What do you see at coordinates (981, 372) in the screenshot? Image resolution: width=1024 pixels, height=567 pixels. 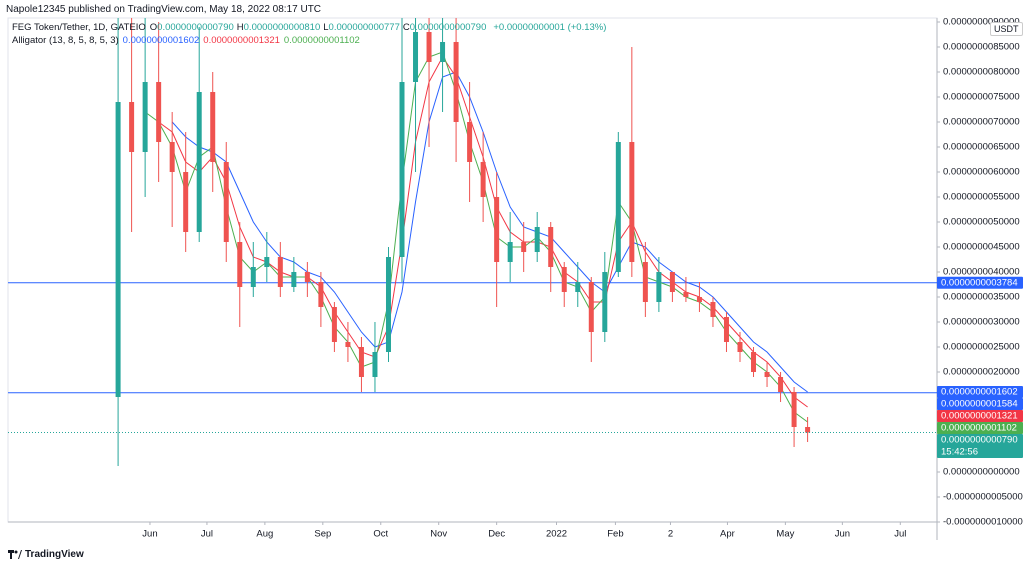 I see `y-tick-label: 0.0000000020000` at bounding box center [981, 372].